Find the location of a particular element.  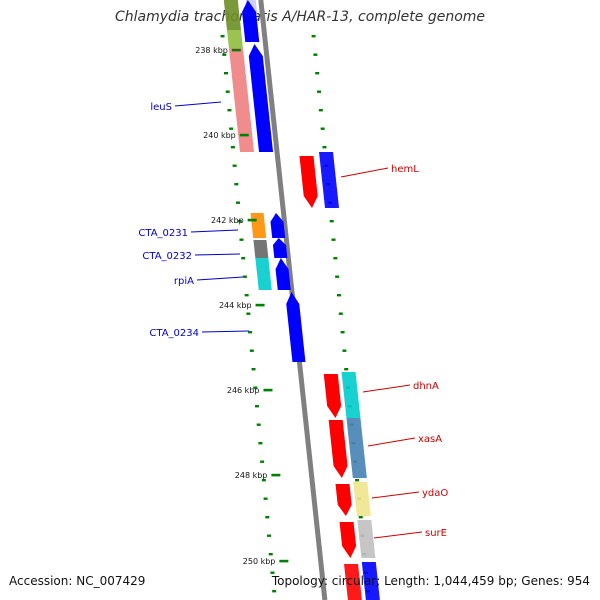

leader-line-xasA is located at coordinates (391, 442).